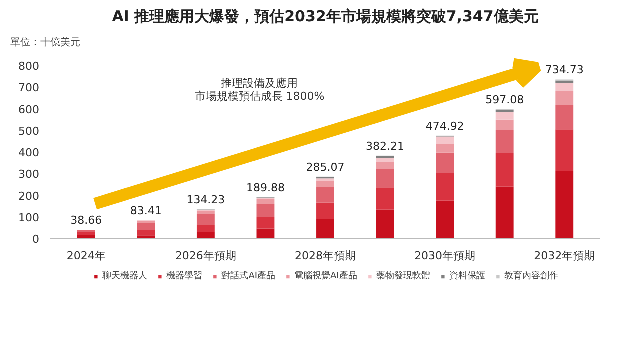  I want to click on total-label: 38.66, so click(86, 221).